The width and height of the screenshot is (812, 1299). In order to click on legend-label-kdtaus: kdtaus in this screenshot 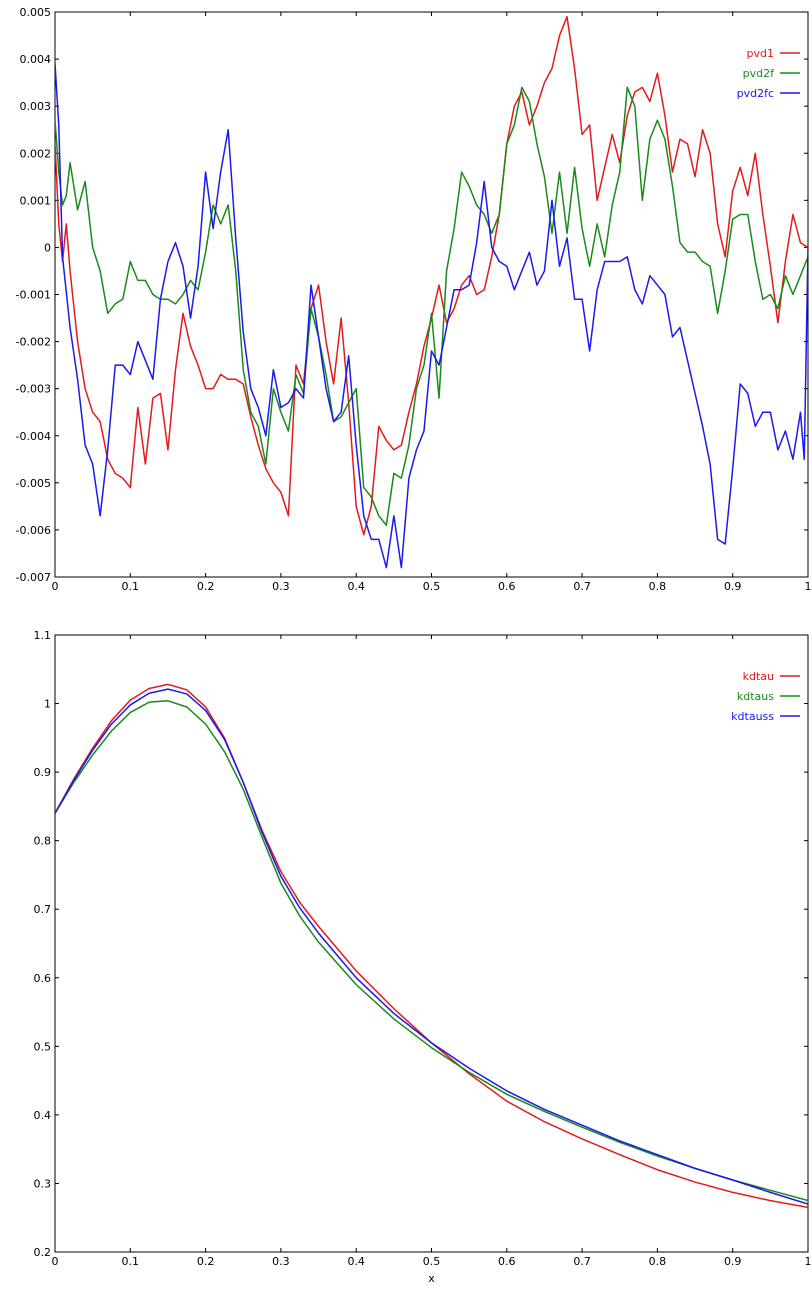, I will do `click(755, 696)`.